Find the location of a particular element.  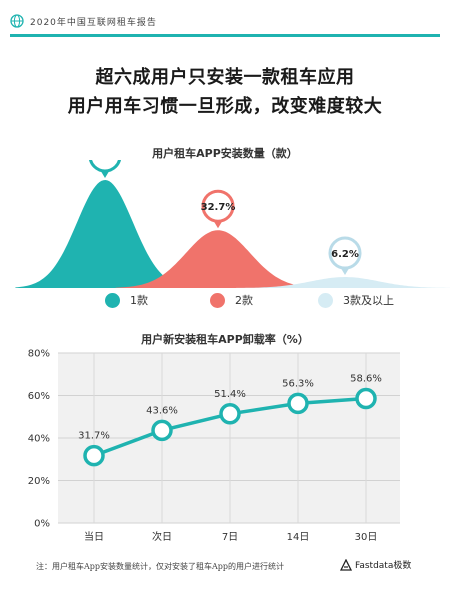

brand-name: Fastdata极数 is located at coordinates (383, 566).